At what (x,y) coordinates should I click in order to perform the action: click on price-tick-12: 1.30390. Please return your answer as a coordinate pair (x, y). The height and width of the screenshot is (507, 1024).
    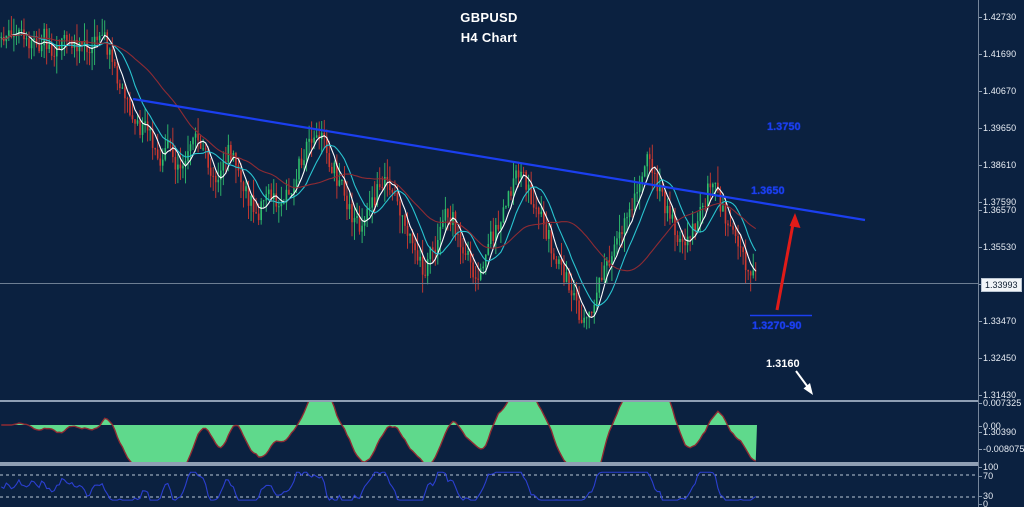
    Looking at the image, I should click on (997, 432).